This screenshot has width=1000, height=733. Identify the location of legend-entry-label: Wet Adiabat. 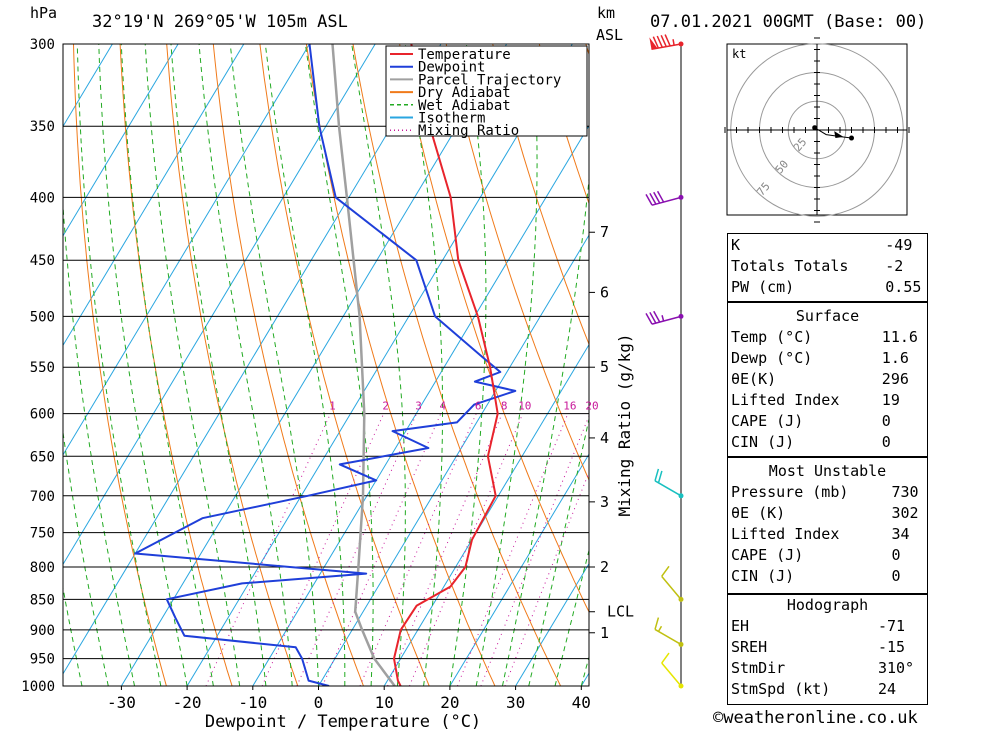
(464, 106).